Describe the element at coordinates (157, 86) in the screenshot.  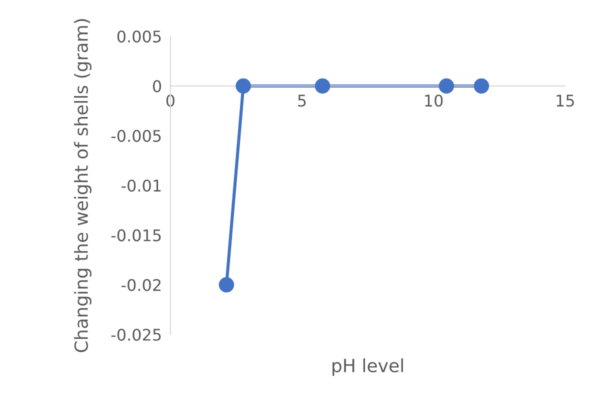
I see `y-tick-label: 0` at that location.